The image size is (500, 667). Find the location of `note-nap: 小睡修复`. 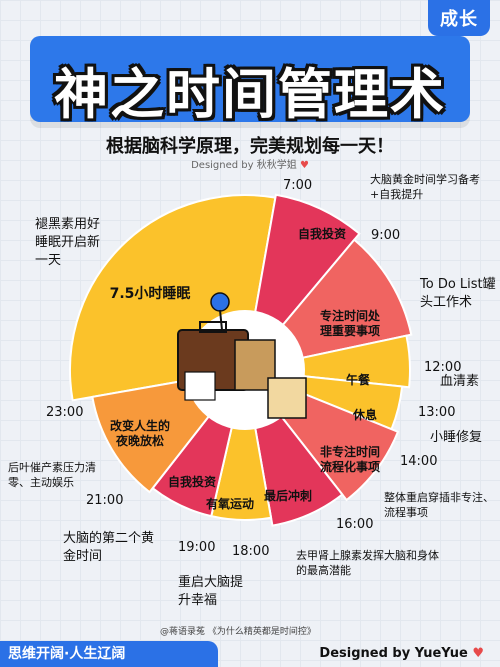

note-nap: 小睡修复 is located at coordinates (456, 437).